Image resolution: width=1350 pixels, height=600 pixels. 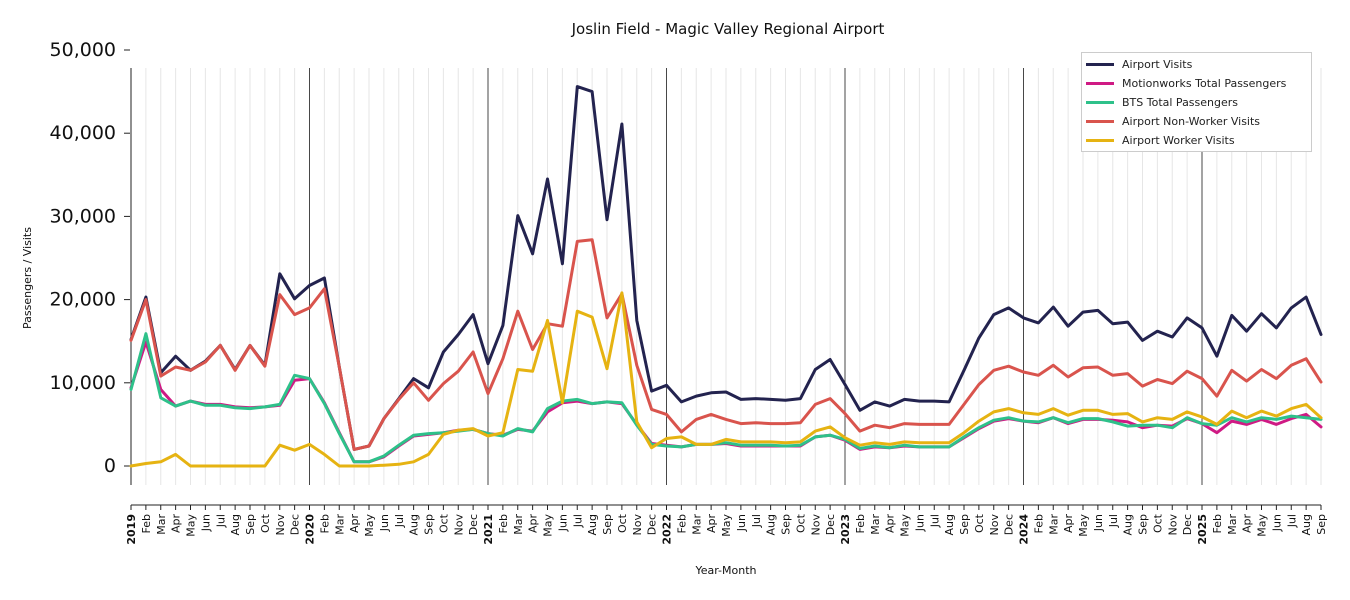 I want to click on legend-label: Airport Visits, so click(x=1157, y=64).